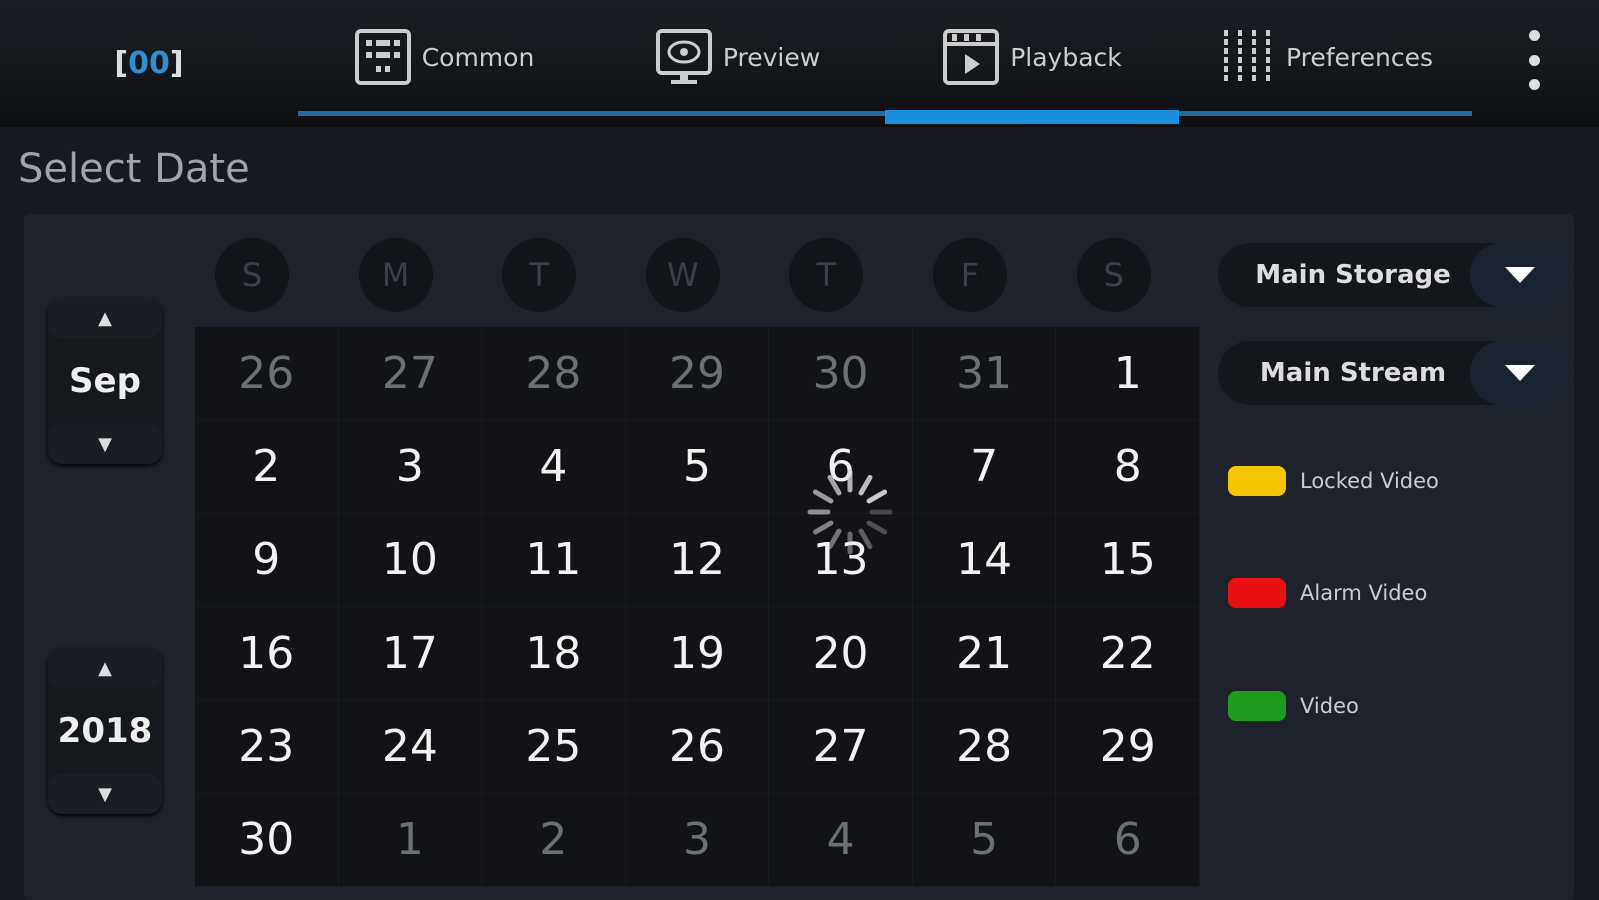 The image size is (1599, 900). Describe the element at coordinates (1128, 560) in the screenshot. I see `day-cell: 15` at that location.